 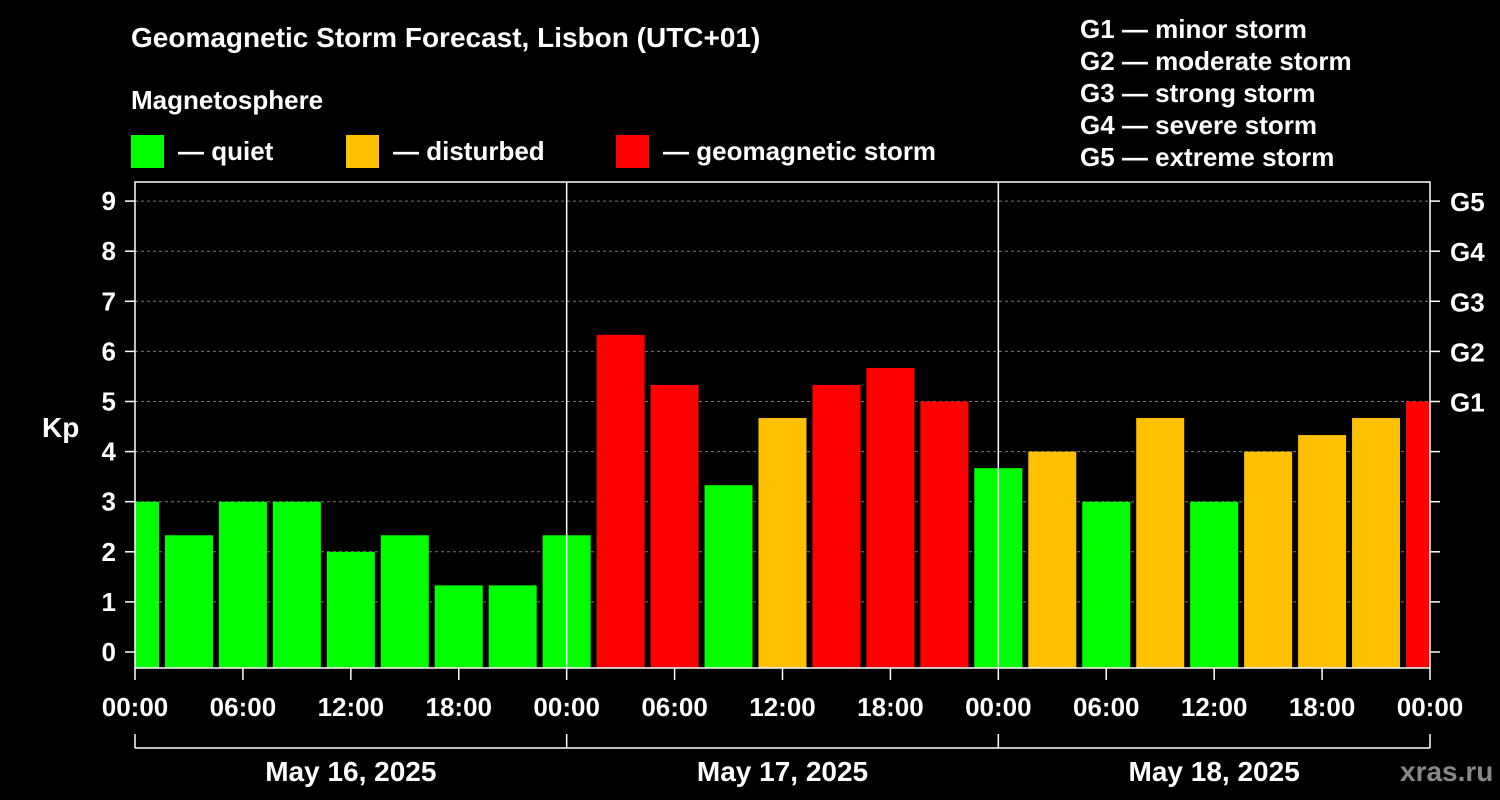 What do you see at coordinates (109, 301) in the screenshot?
I see `y-tick-label: 7` at bounding box center [109, 301].